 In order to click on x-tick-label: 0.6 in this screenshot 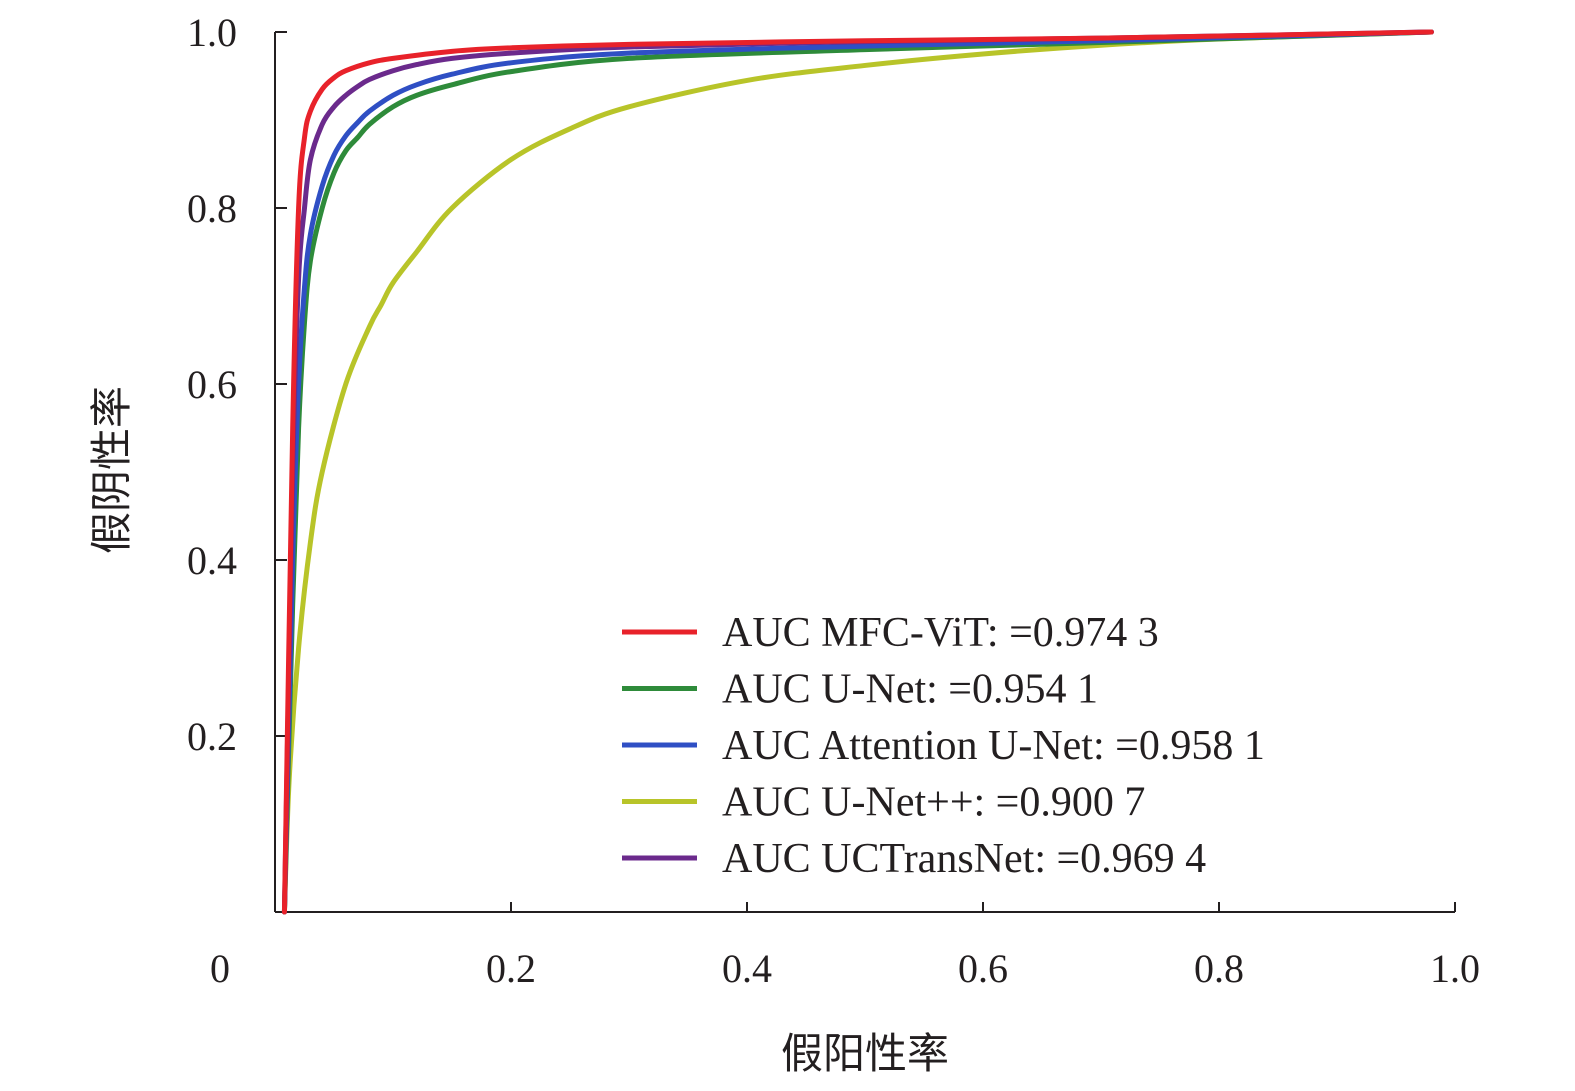, I will do `click(983, 968)`.